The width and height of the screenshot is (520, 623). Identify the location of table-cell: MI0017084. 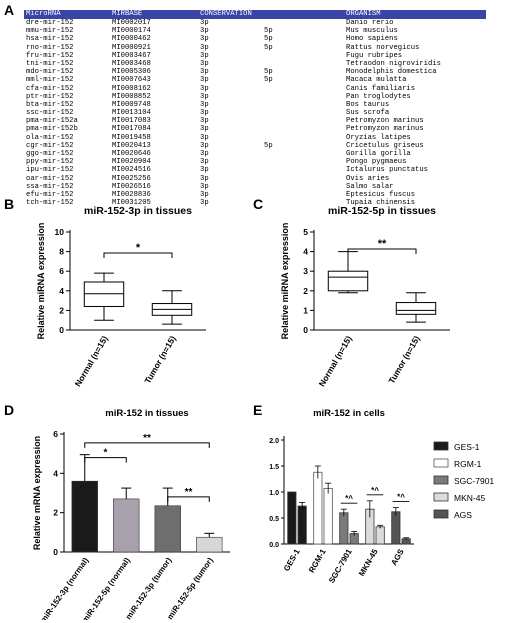
(131, 129).